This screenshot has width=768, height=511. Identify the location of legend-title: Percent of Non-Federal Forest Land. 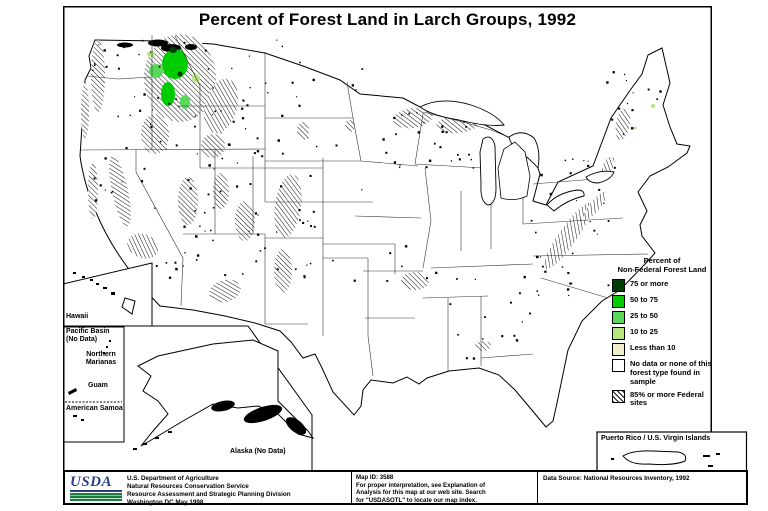
(662, 265).